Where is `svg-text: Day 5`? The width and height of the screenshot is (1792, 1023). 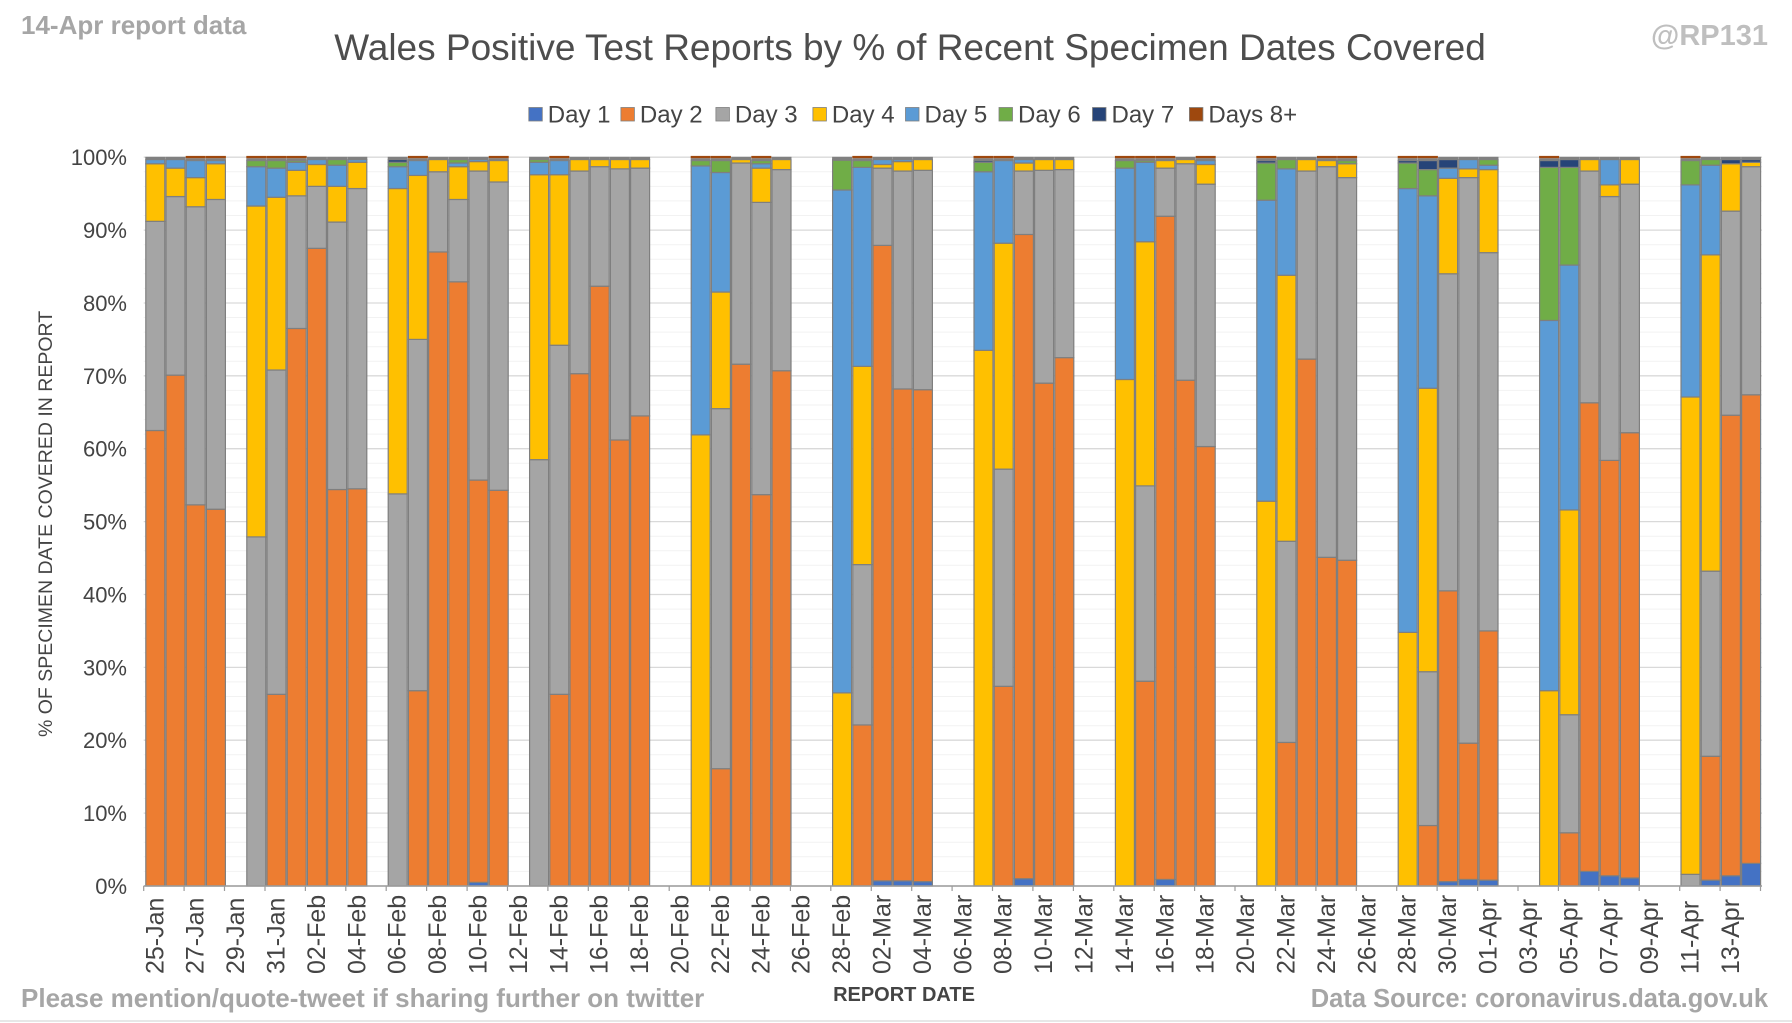 svg-text: Day 5 is located at coordinates (956, 115).